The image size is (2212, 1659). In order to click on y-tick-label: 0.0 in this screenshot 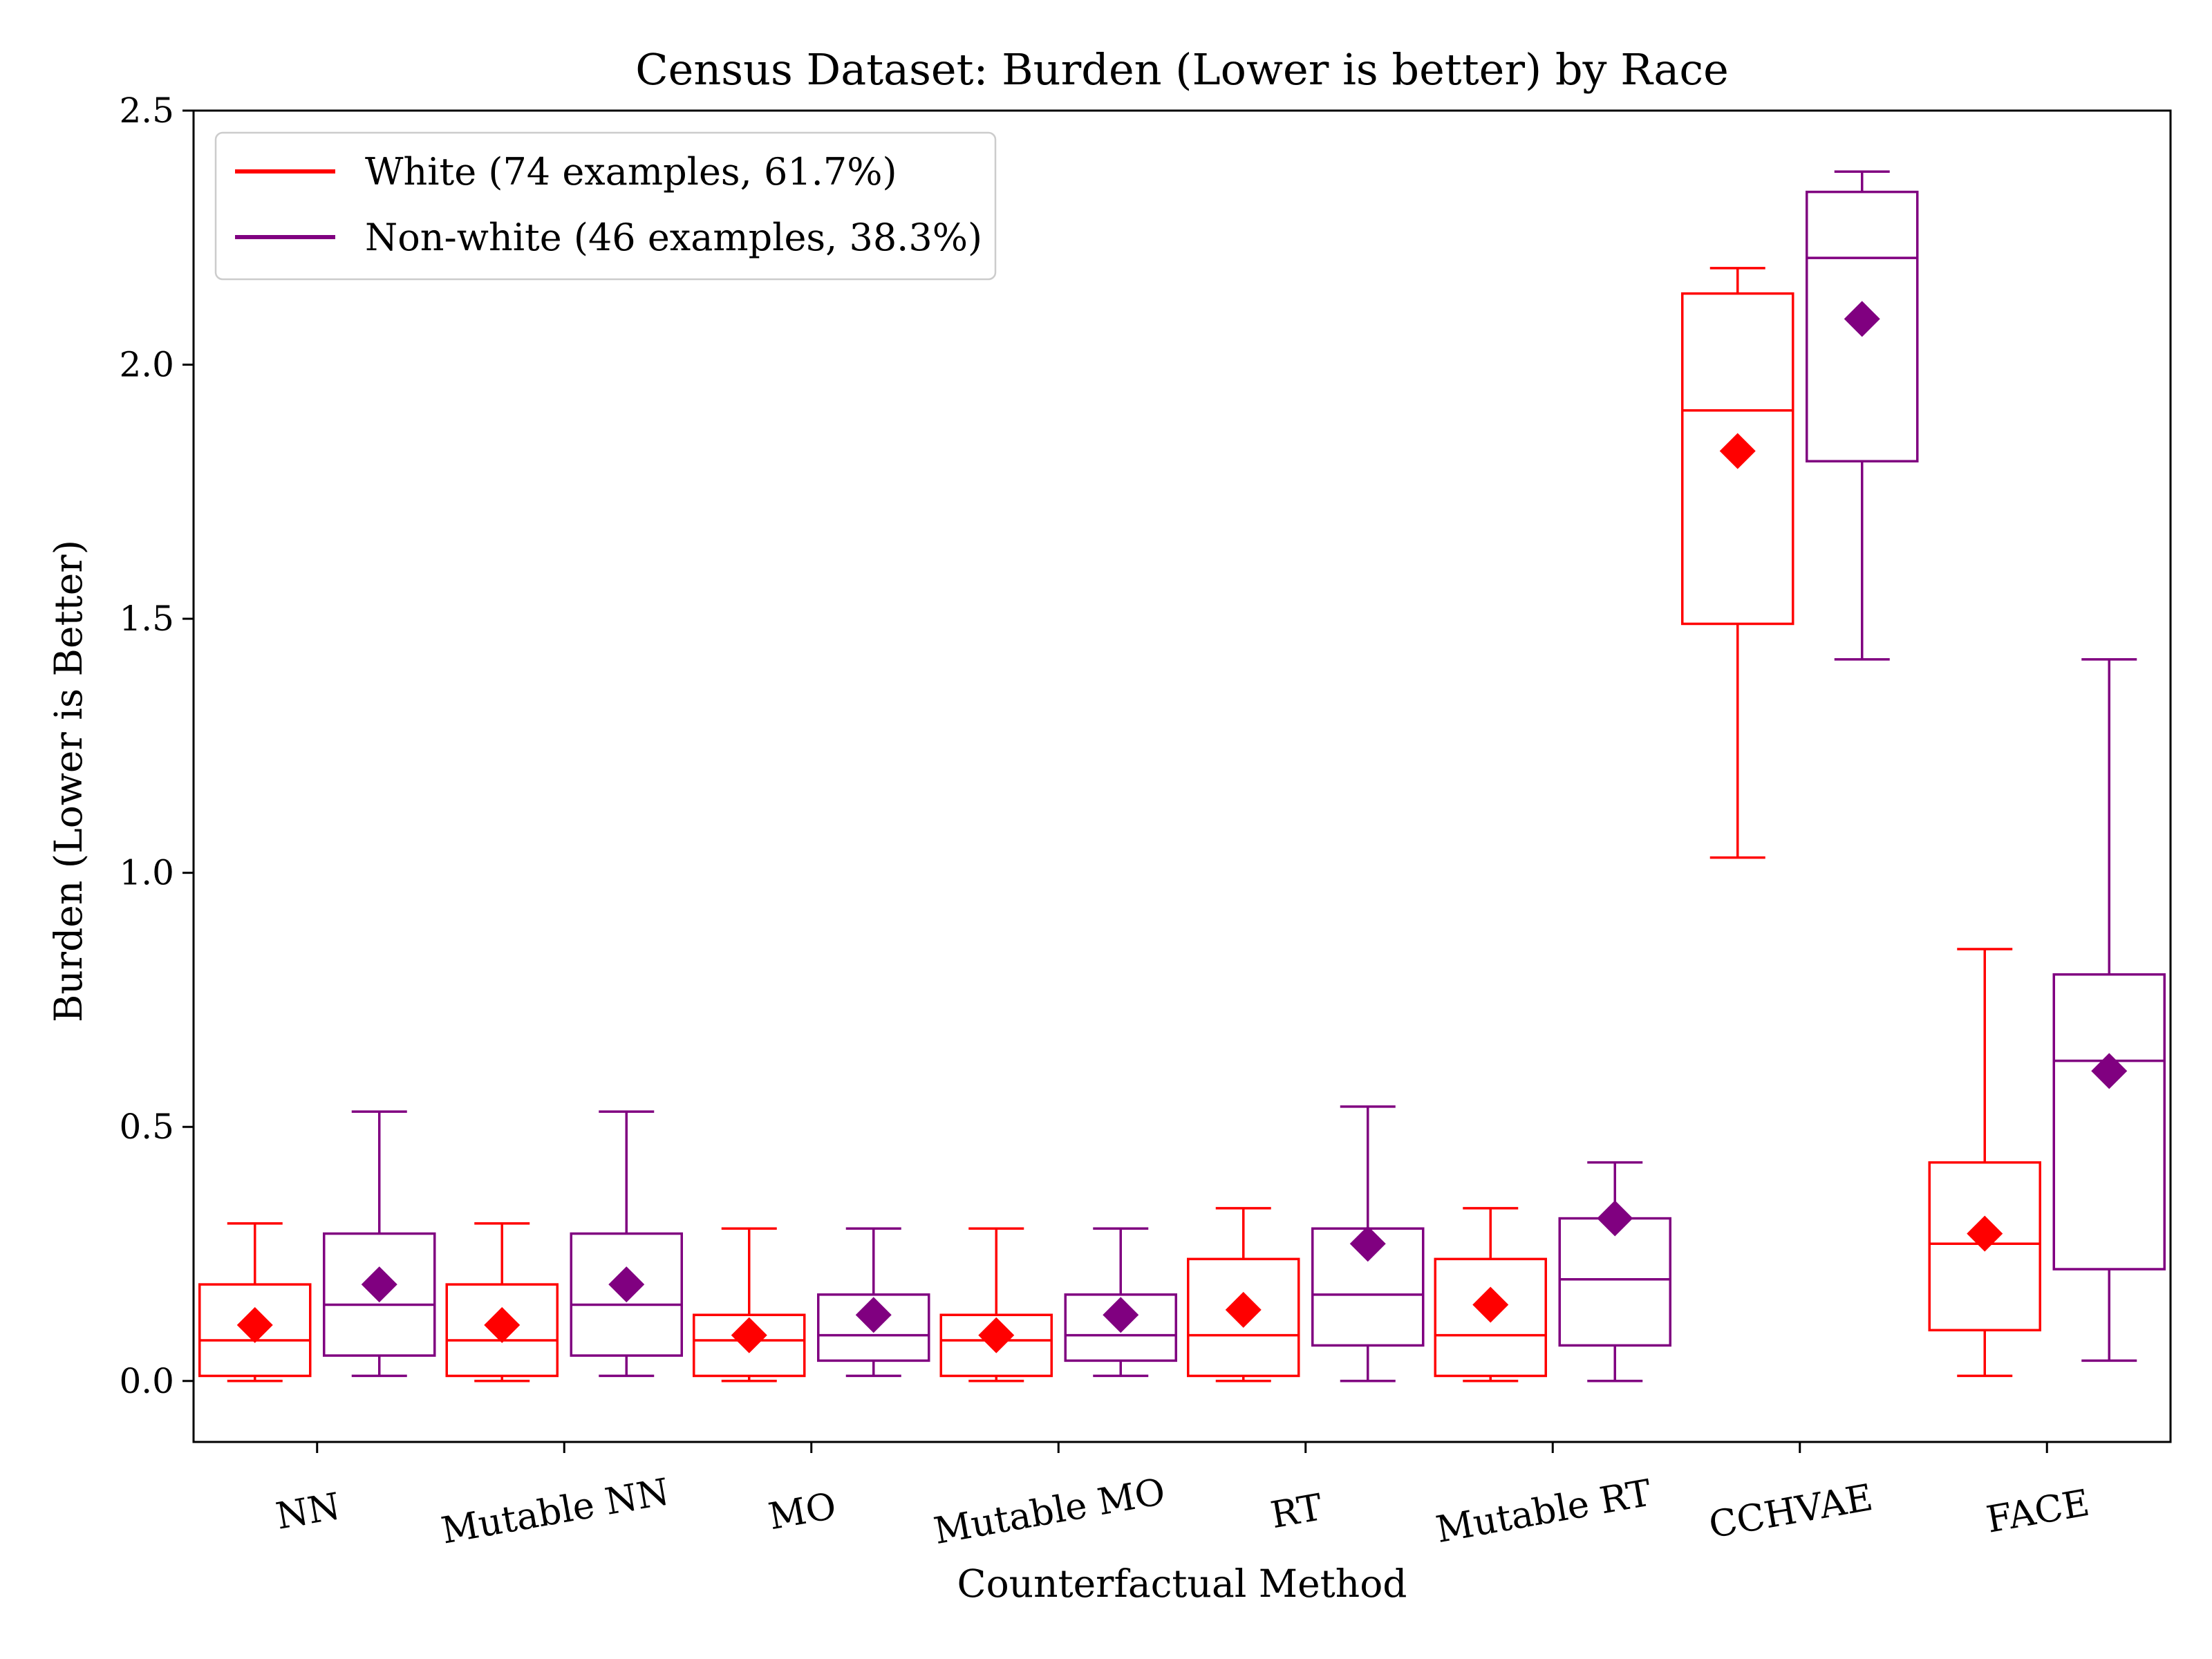, I will do `click(146, 1381)`.